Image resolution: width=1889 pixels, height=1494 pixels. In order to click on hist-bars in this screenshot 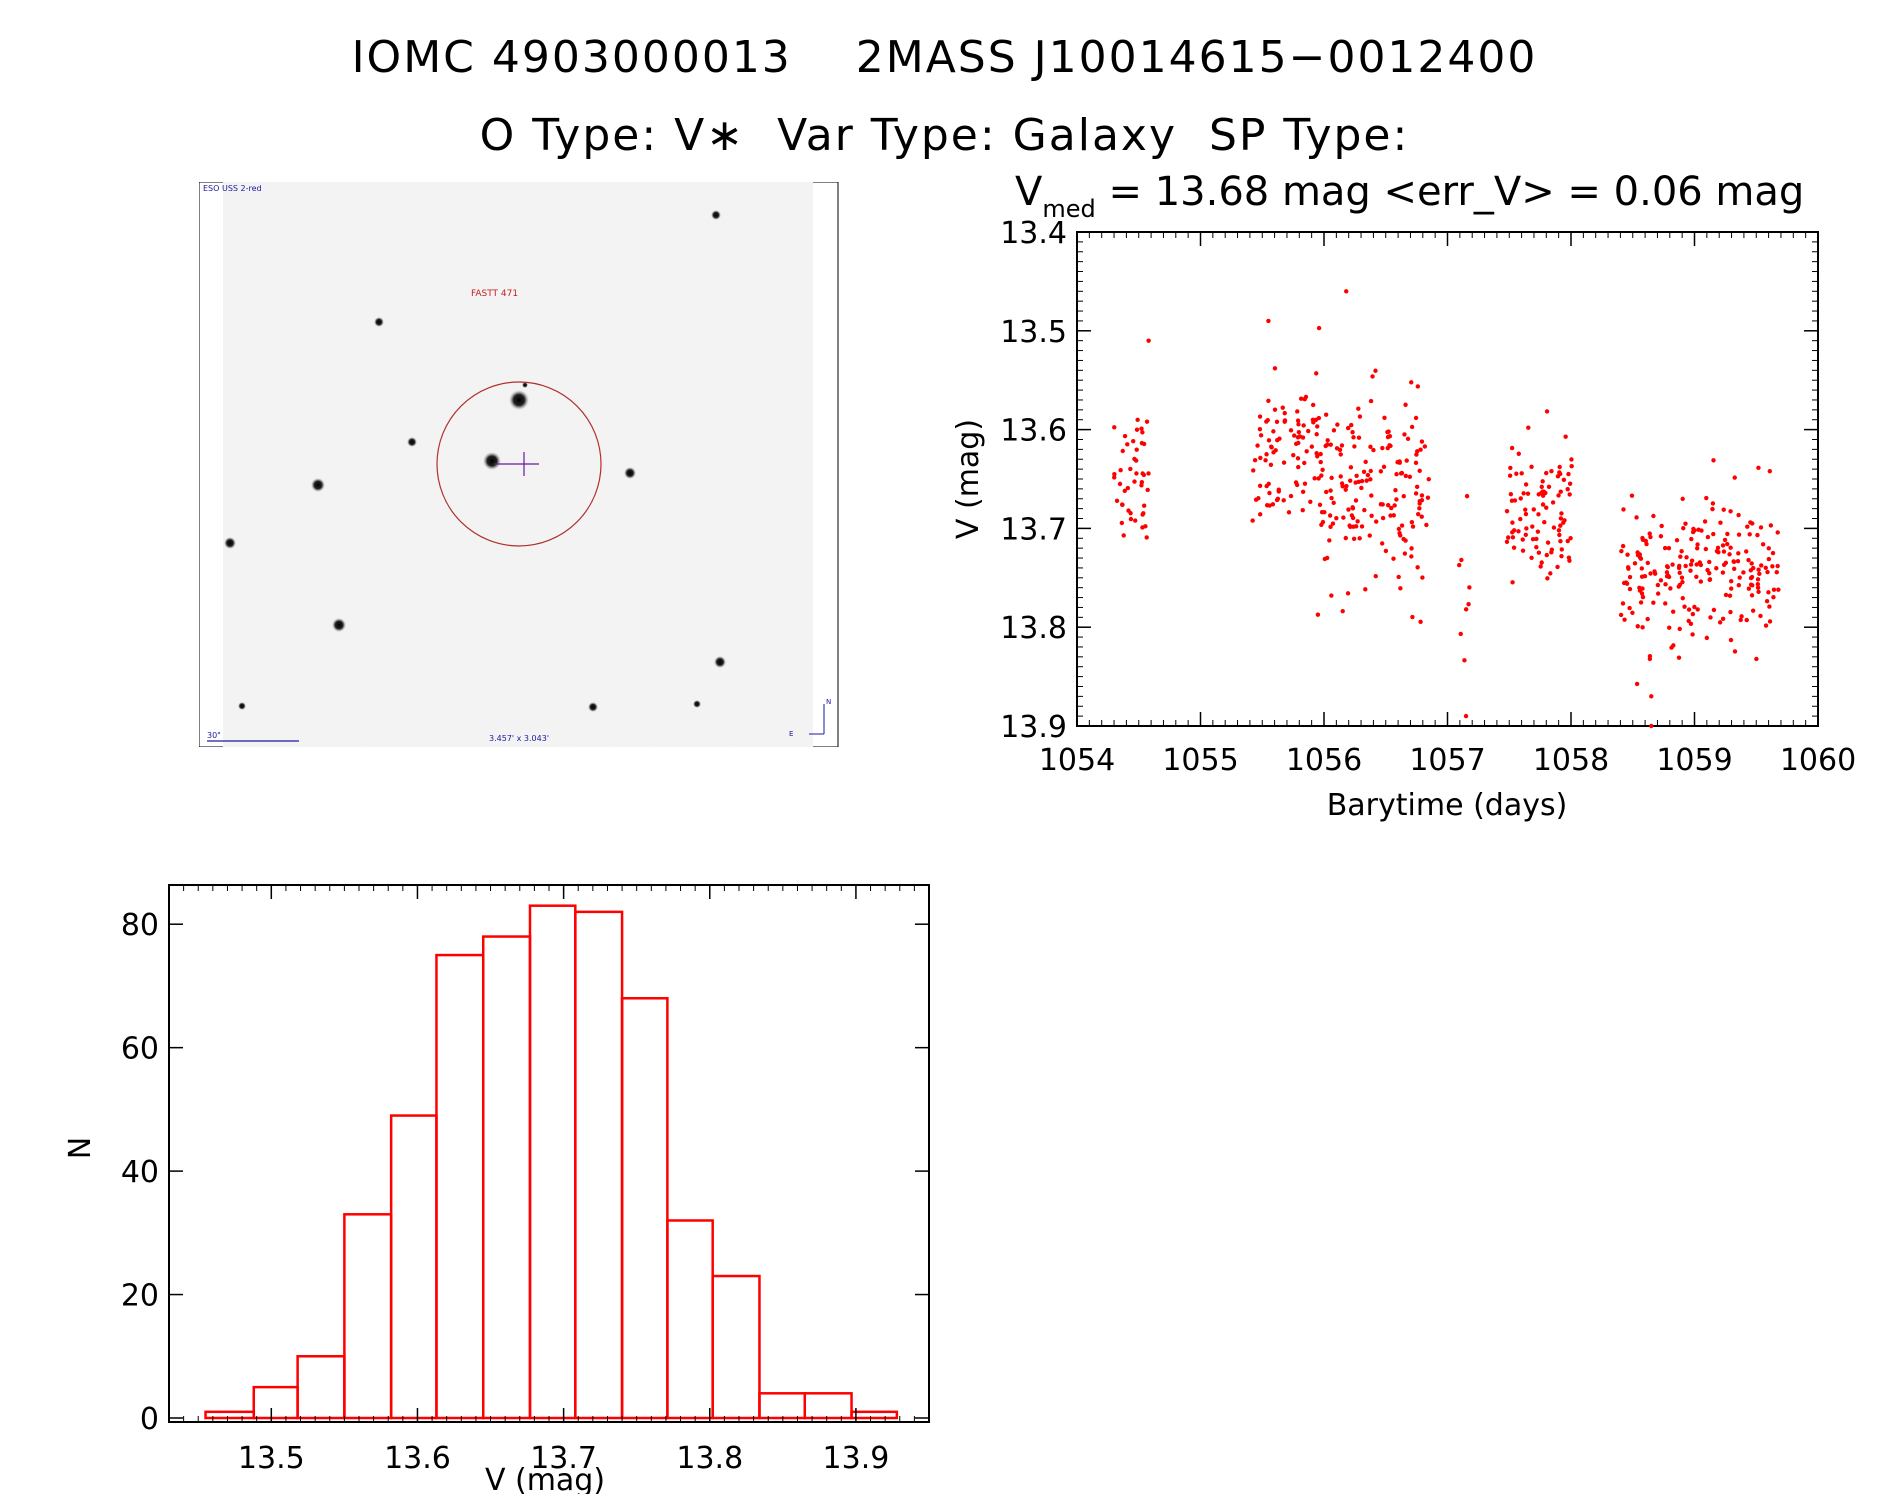, I will do `click(551, 1162)`.